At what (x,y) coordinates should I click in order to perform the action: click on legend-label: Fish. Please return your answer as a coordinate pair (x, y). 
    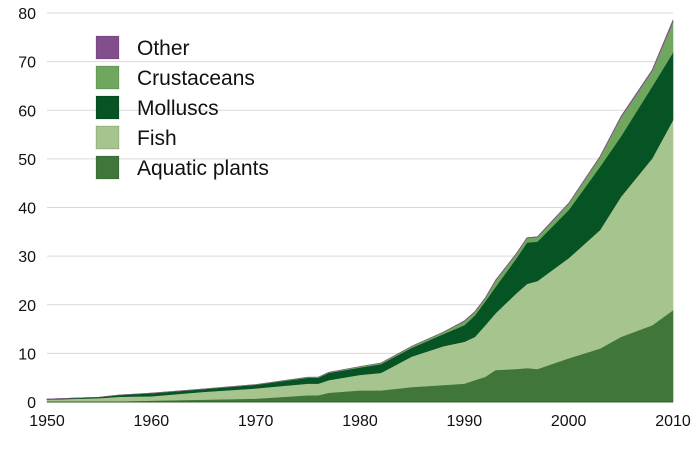
    Looking at the image, I should click on (157, 138).